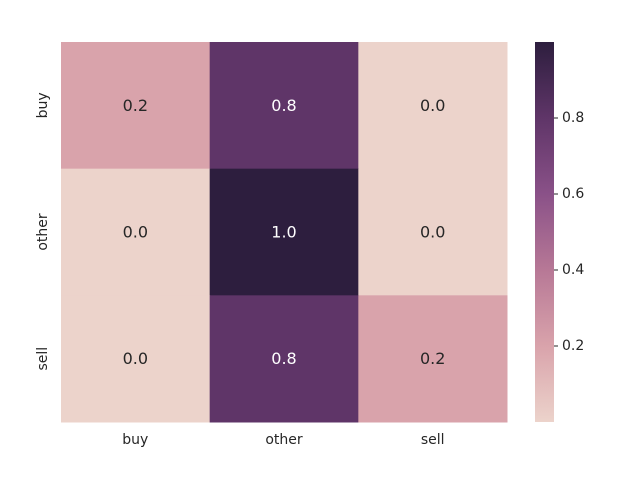  I want to click on cell-label-buy-buy: 0.2, so click(135, 105).